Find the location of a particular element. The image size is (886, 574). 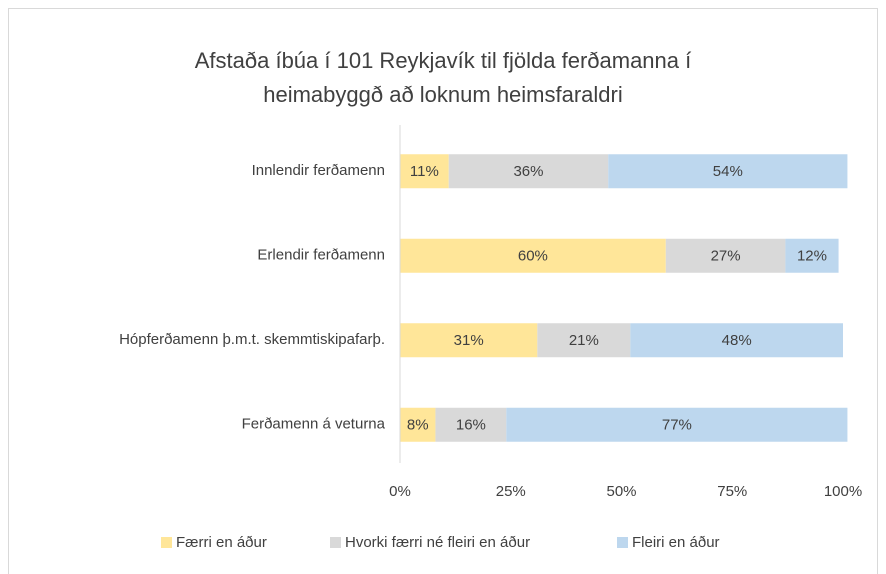

data-label: 8% is located at coordinates (418, 425).